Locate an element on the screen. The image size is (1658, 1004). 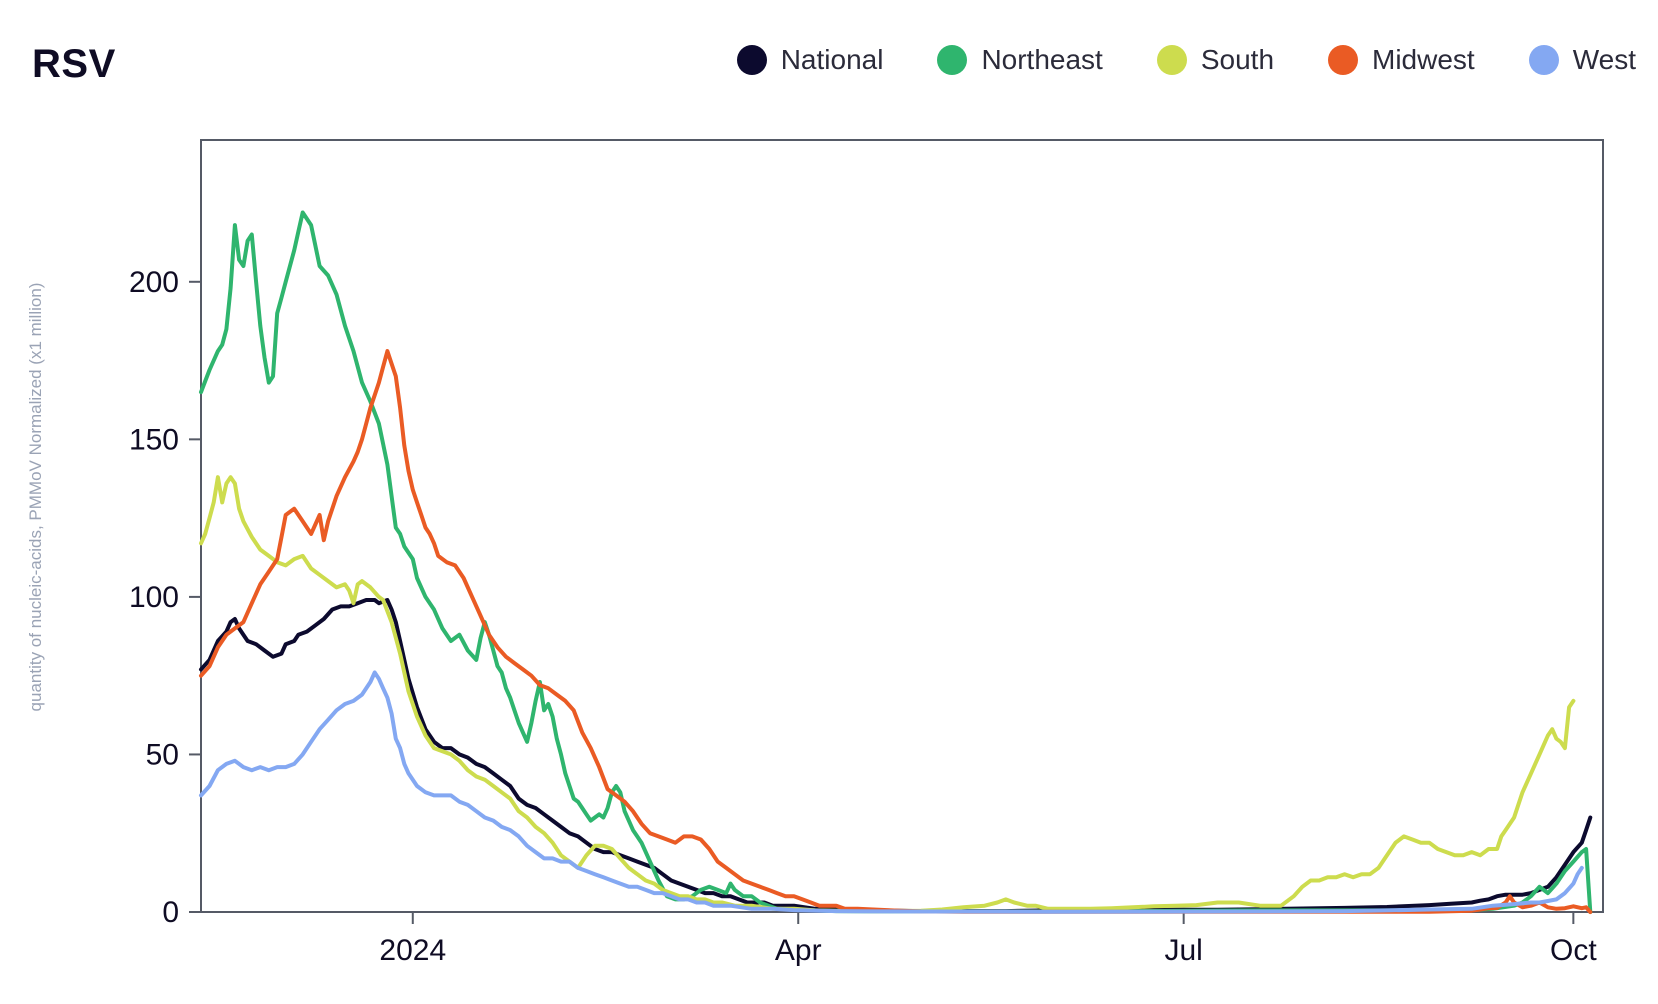
legend-label: South is located at coordinates (1237, 59).